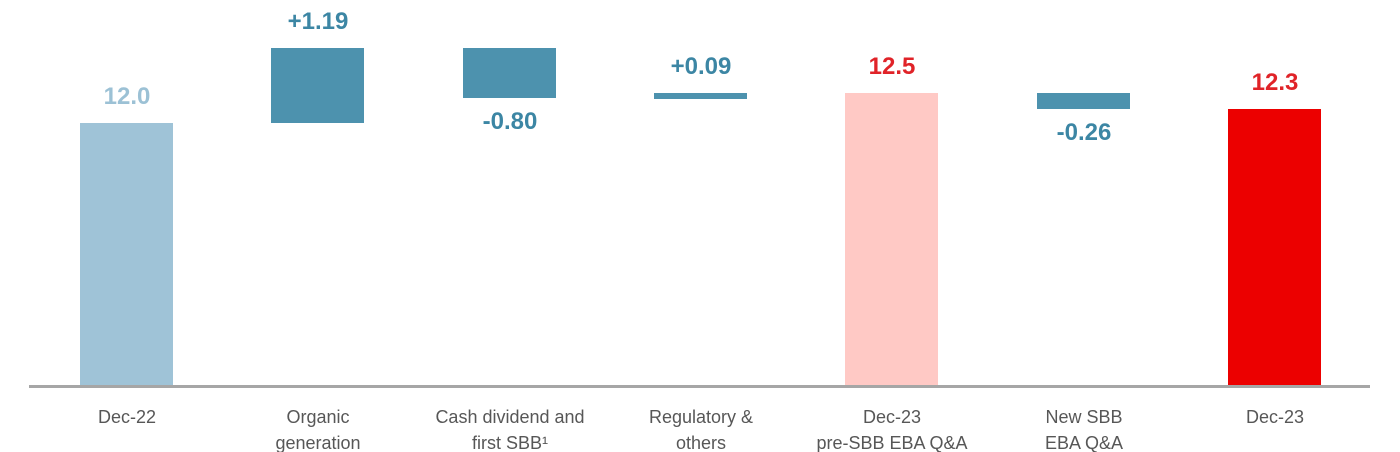 This screenshot has height=452, width=1400. I want to click on value-label-3: -0.80, so click(510, 121).